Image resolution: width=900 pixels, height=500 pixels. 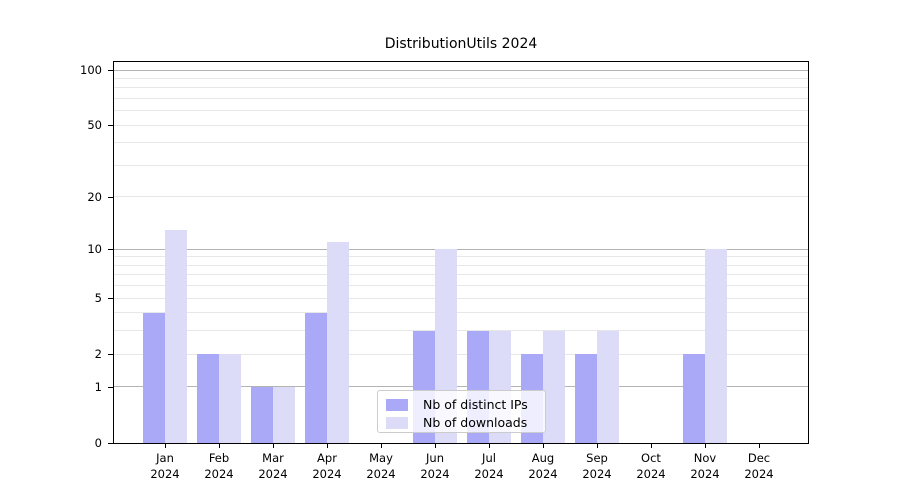 I want to click on bar-nb-of-downloads-mar, so click(x=284, y=414).